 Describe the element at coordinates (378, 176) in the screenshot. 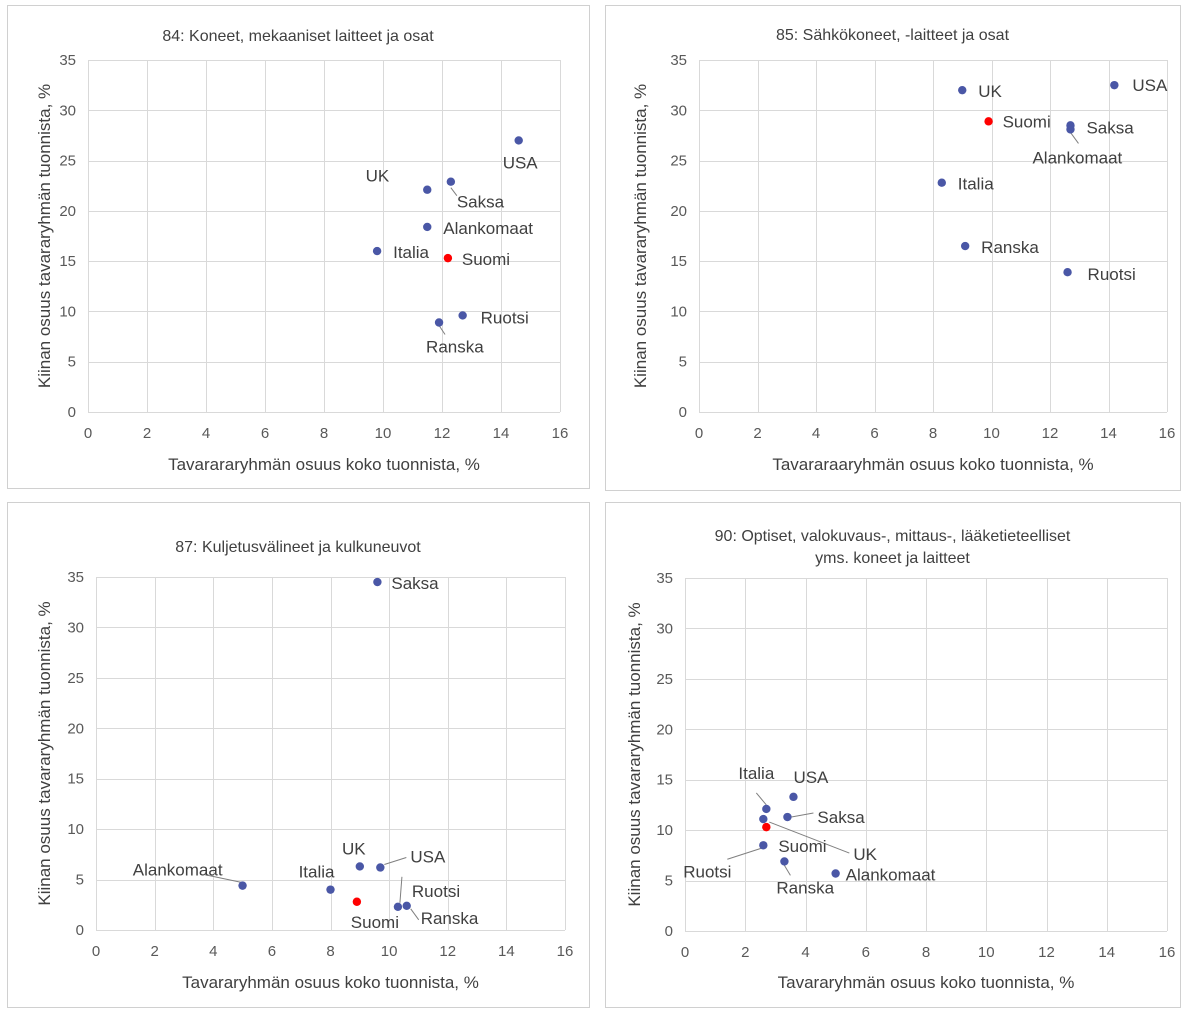

I see `data-label: UK` at that location.